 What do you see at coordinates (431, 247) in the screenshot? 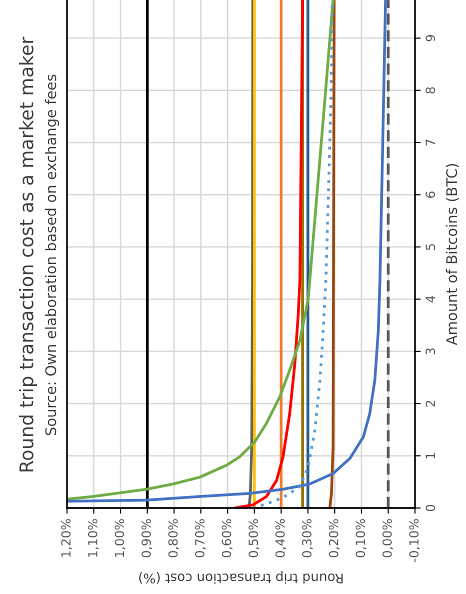
I see `y-tick-label: 5` at bounding box center [431, 247].